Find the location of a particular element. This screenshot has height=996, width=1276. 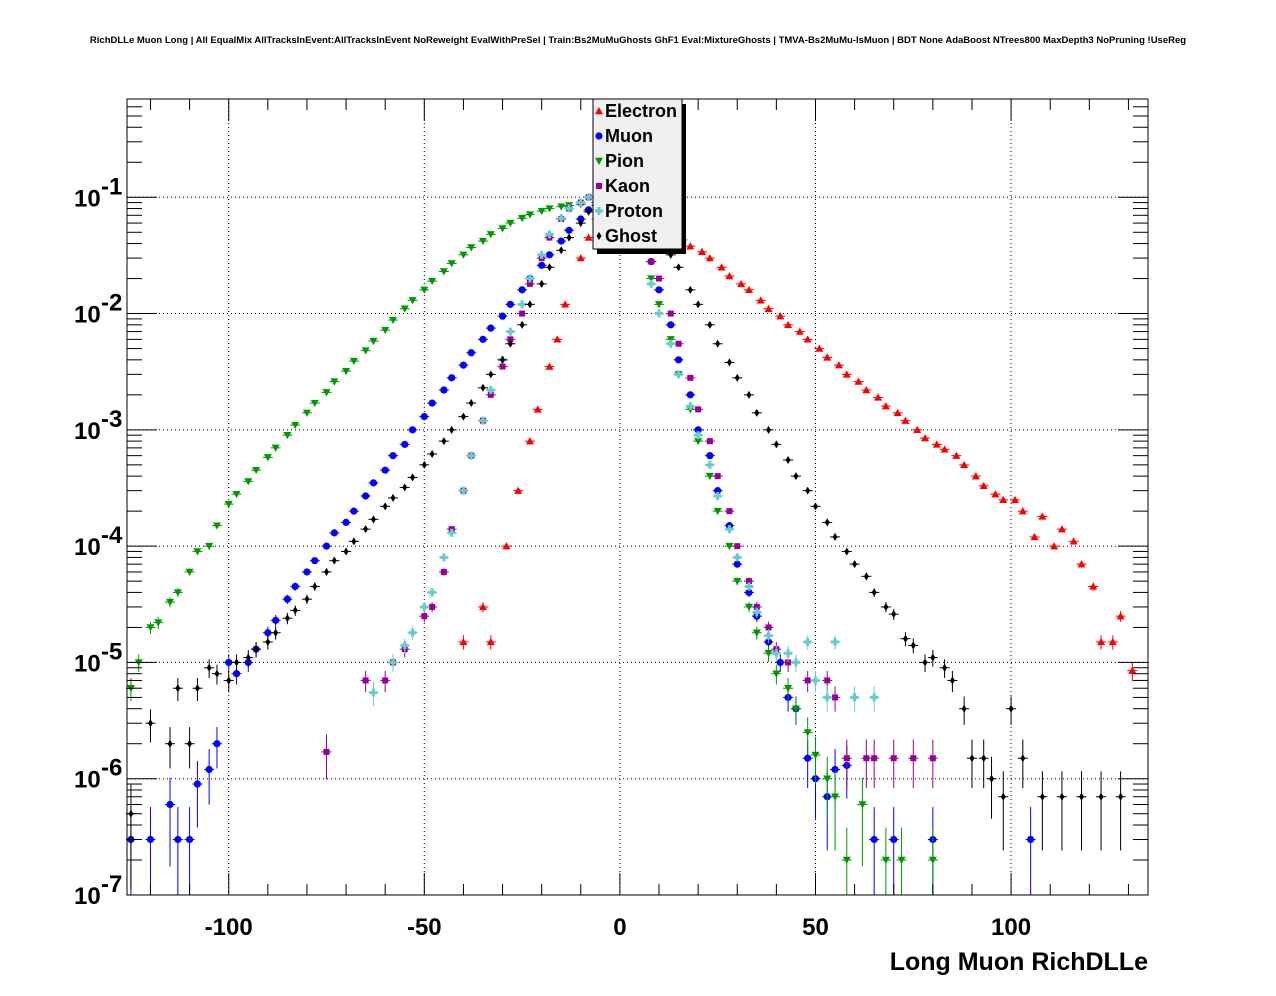

y-tick-label-base: 10 is located at coordinates (87, 198).